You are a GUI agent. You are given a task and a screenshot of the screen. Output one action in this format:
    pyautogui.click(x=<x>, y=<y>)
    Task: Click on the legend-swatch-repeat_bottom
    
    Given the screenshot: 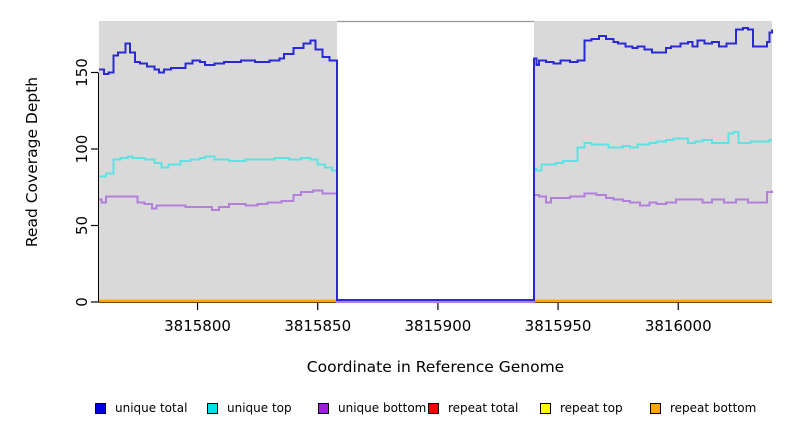 What is the action you would take?
    pyautogui.click(x=655, y=408)
    